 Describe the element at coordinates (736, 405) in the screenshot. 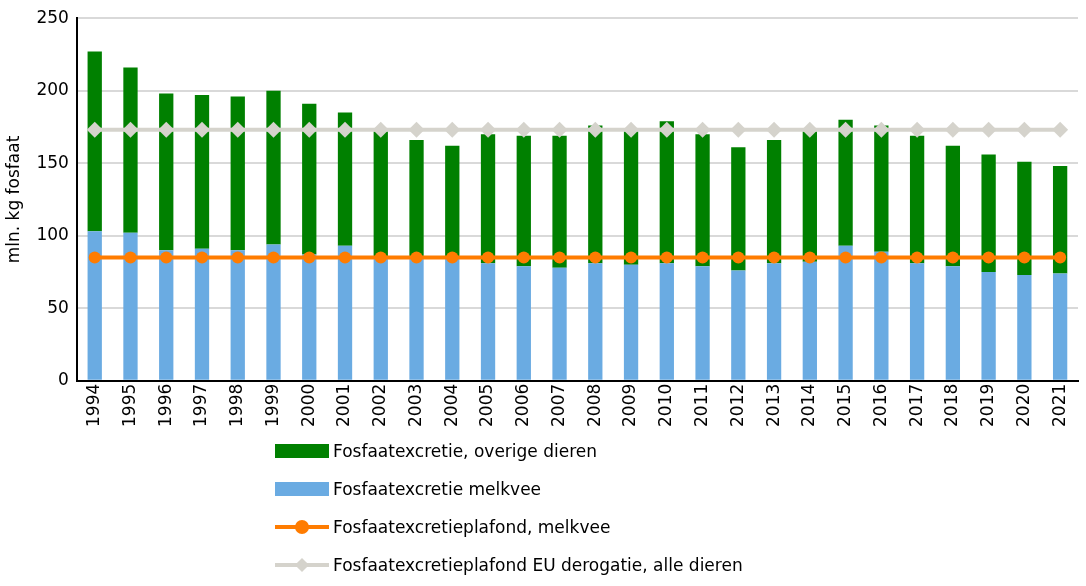

I see `x-tick-label: 2012` at that location.